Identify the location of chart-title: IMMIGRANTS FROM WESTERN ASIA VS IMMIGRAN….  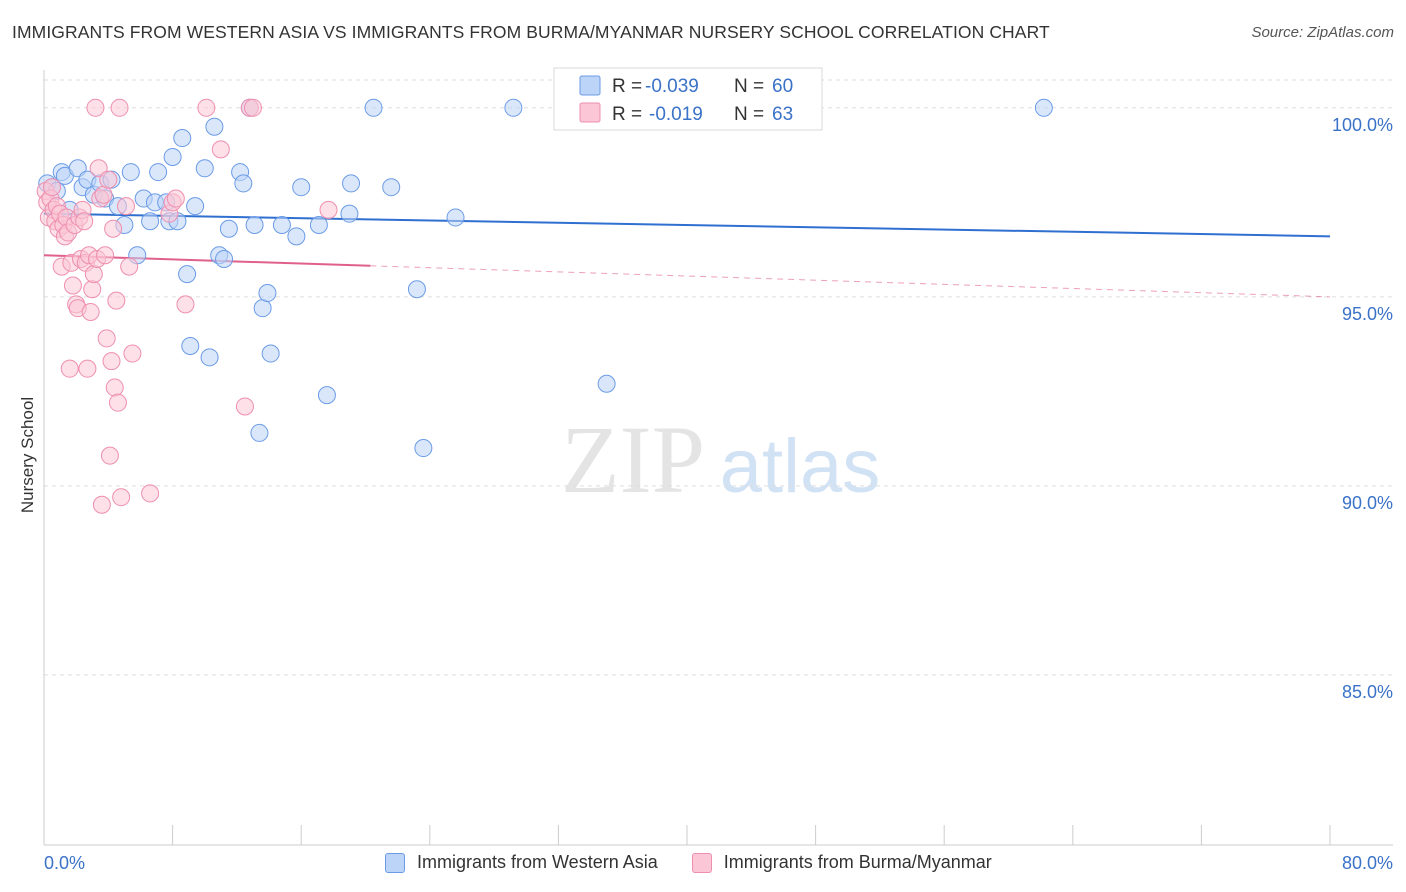
(531, 32).